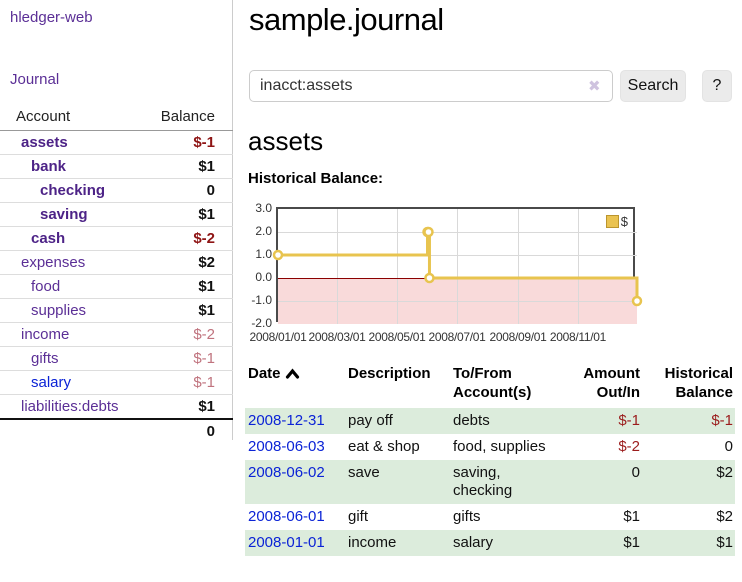 The width and height of the screenshot is (742, 582). What do you see at coordinates (499, 446) in the screenshot?
I see `transaction-accounts: food, supplies` at bounding box center [499, 446].